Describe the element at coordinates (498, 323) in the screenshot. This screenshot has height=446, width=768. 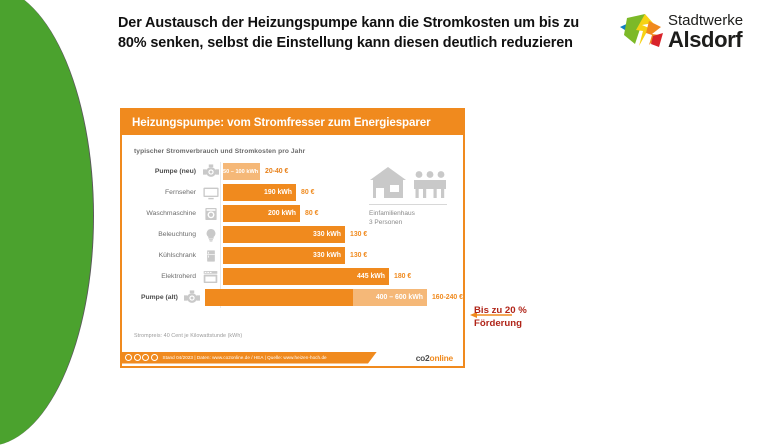
I see `annotation-line-2: Förderung` at that location.